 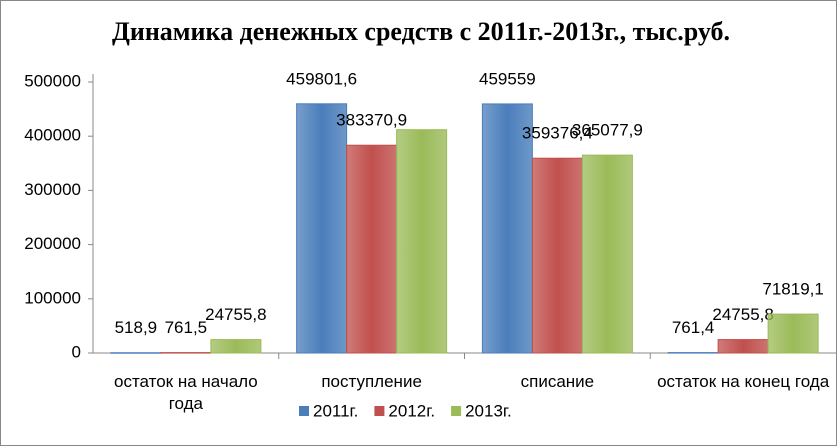 I want to click on data-label: 761,4, so click(x=693, y=327).